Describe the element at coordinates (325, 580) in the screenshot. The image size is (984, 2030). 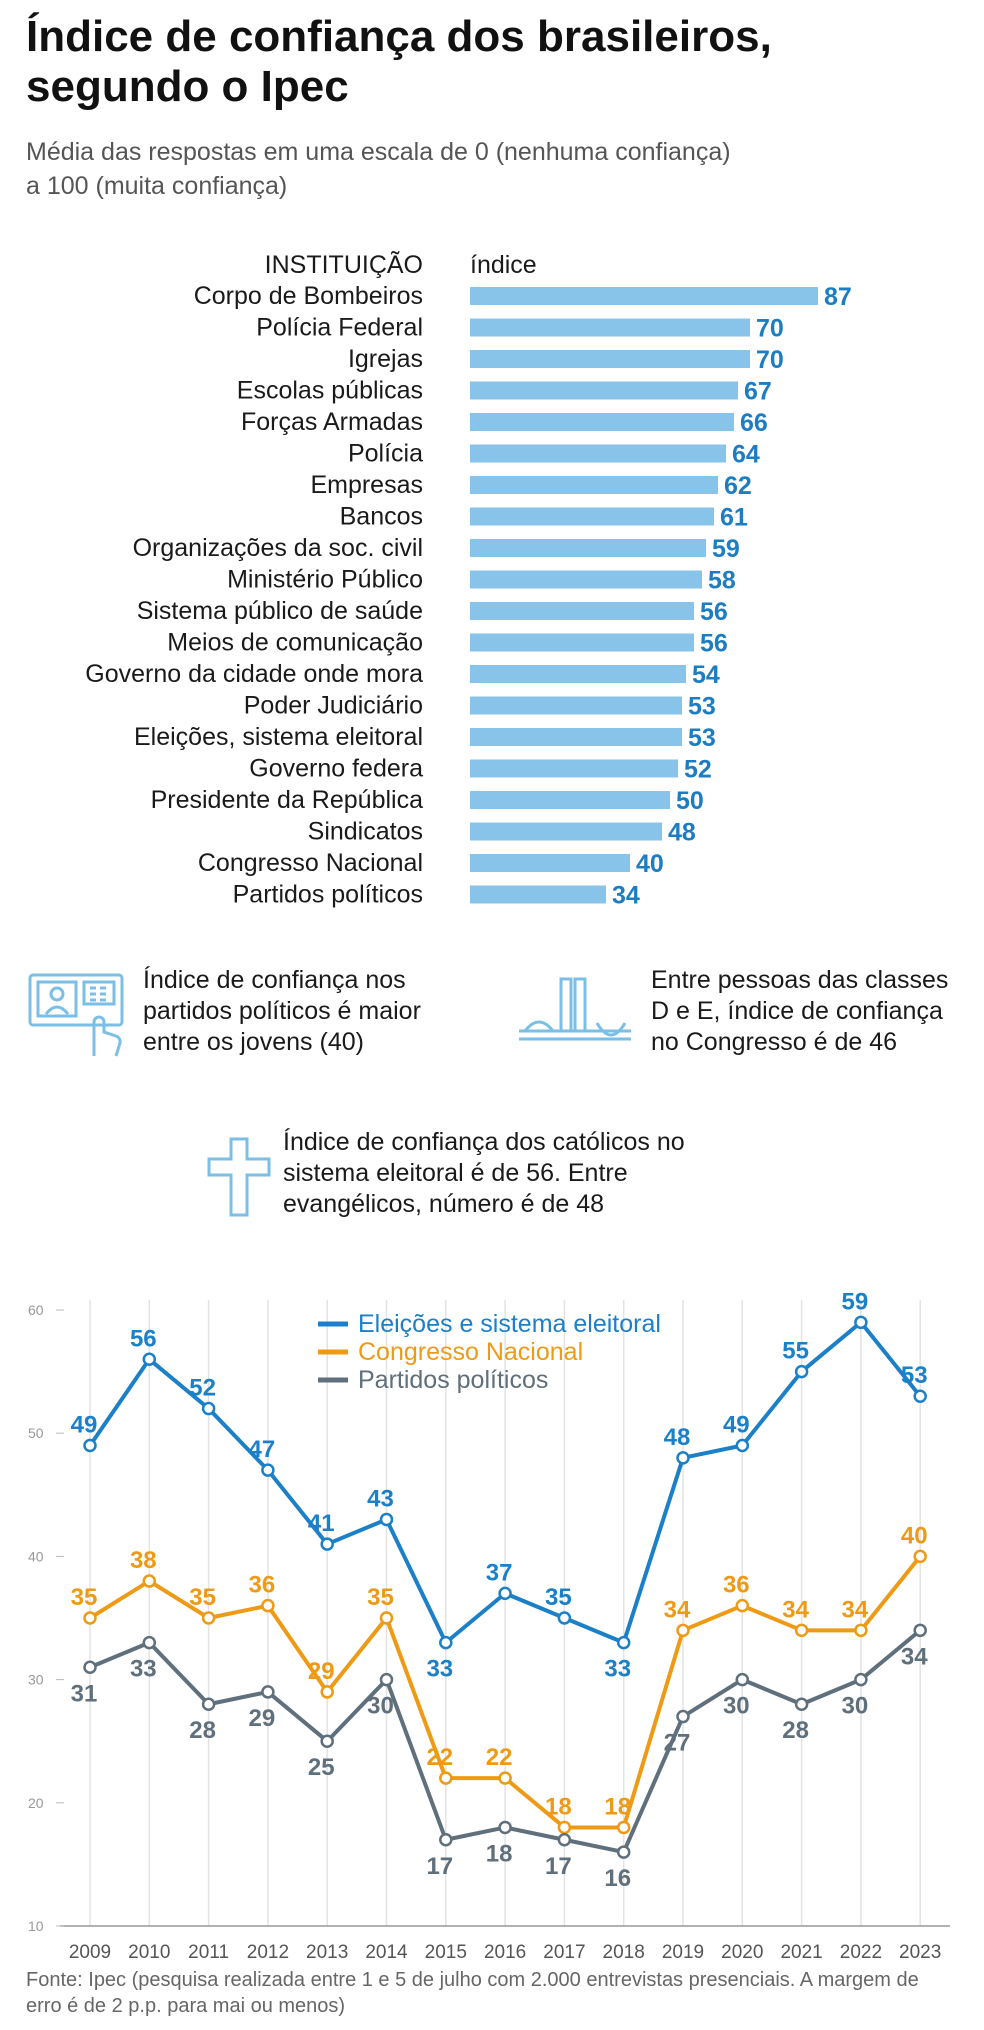
I see `bar-category-label: Ministério Público` at that location.